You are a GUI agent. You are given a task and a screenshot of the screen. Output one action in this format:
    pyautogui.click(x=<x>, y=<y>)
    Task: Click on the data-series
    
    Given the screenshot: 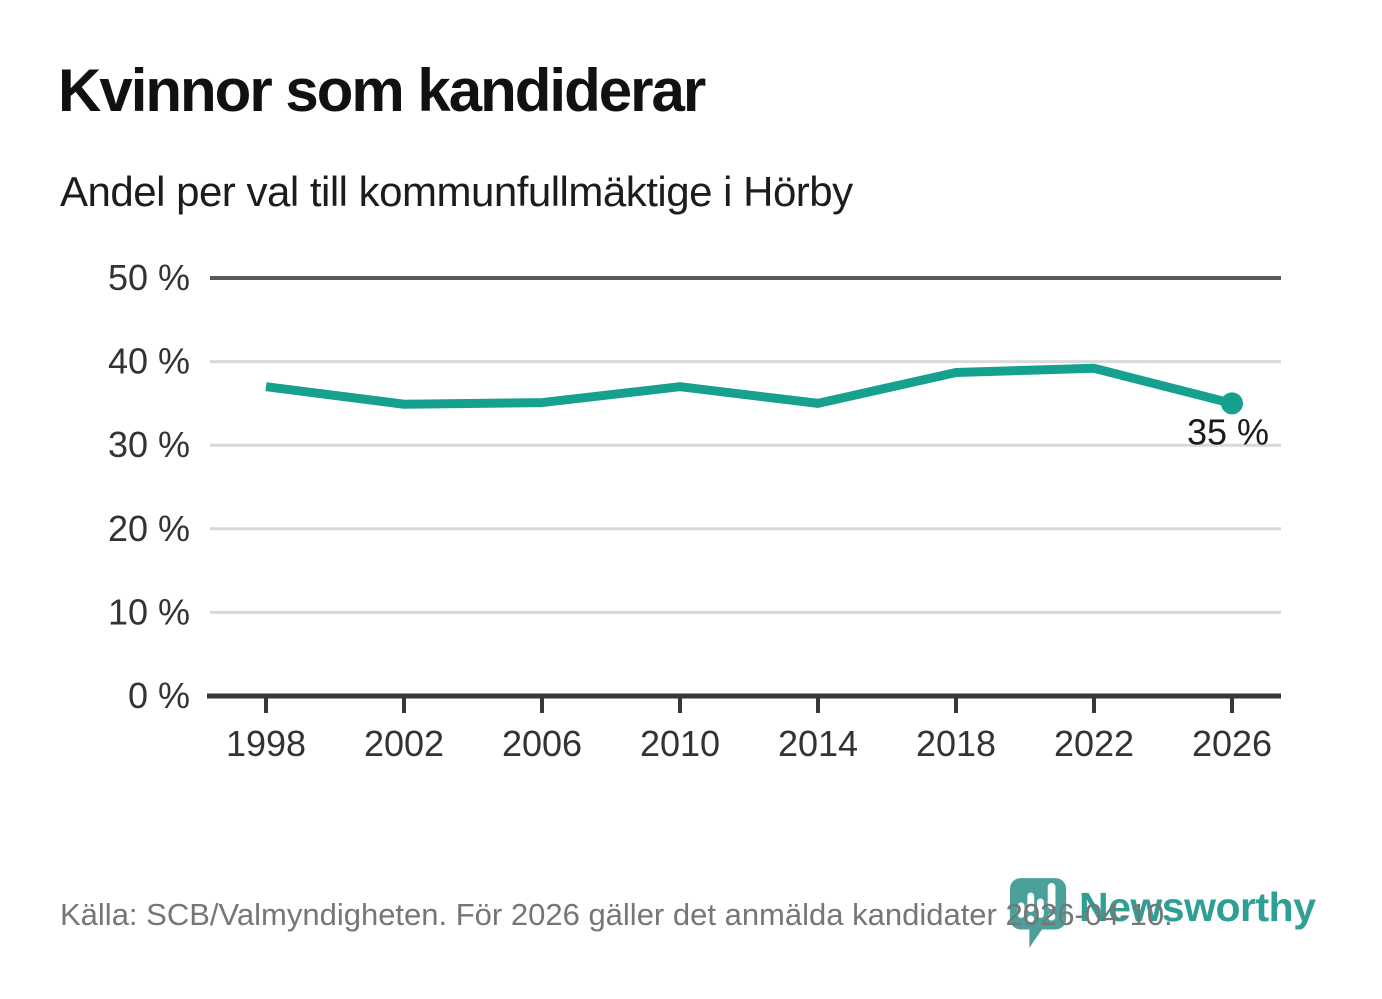 What is the action you would take?
    pyautogui.click(x=754, y=389)
    